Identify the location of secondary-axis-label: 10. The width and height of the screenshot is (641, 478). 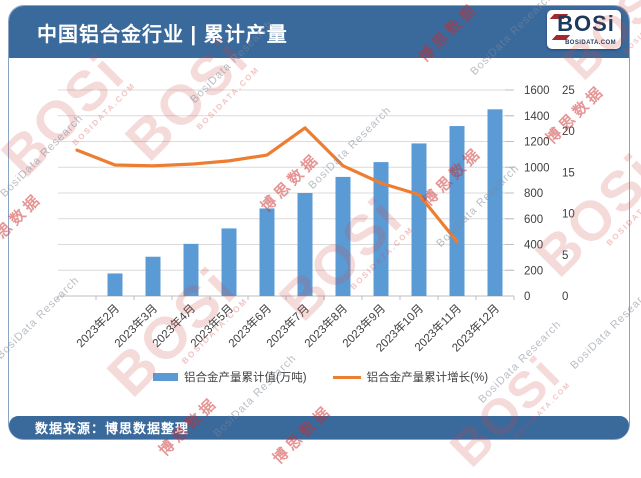
(568, 215).